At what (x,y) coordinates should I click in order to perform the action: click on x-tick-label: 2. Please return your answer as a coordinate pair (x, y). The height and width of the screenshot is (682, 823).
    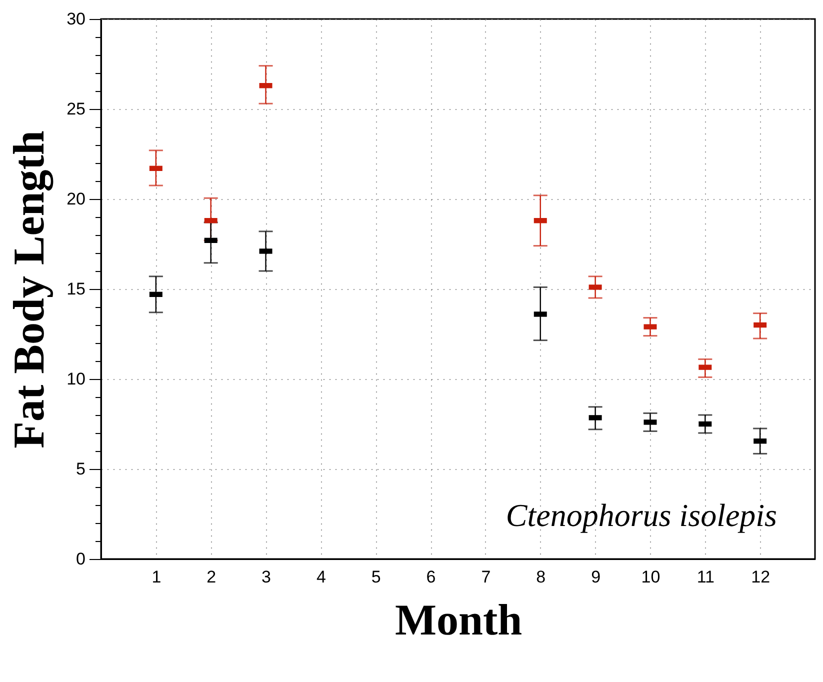
    Looking at the image, I should click on (211, 577).